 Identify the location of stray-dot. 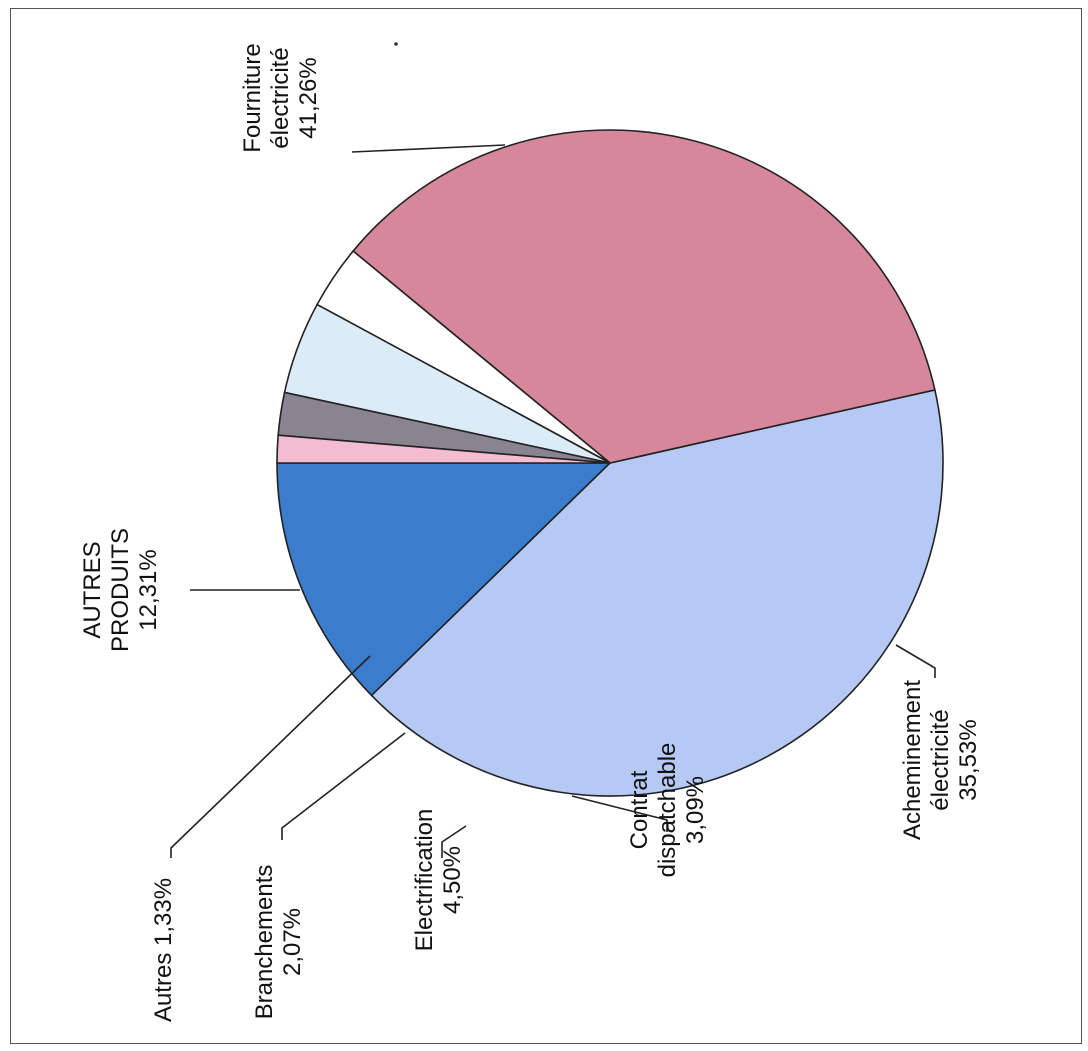
(396, 44).